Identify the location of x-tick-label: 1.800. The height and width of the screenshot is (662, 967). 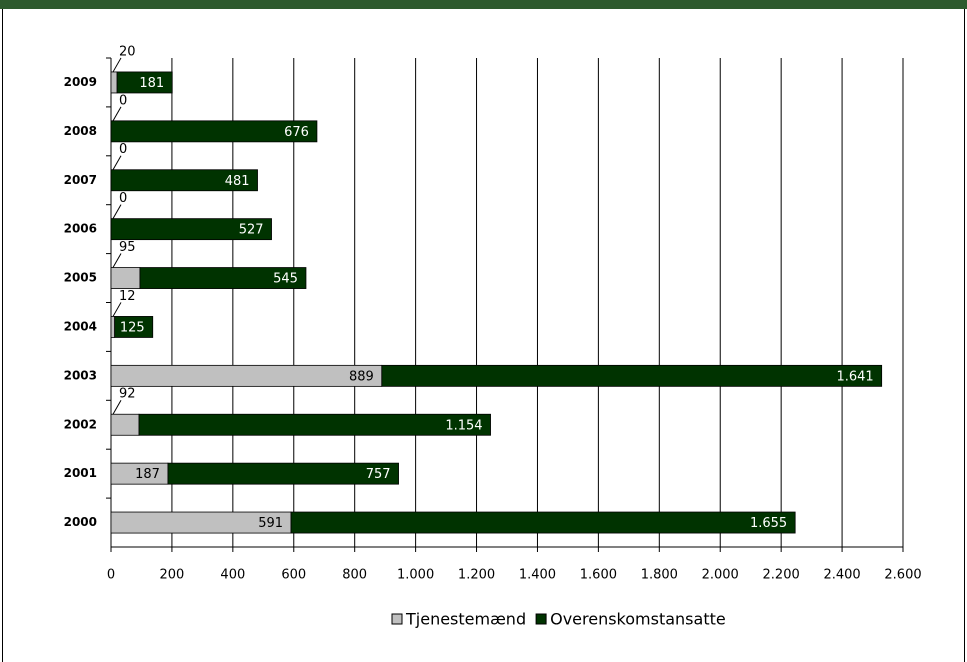
(659, 575).